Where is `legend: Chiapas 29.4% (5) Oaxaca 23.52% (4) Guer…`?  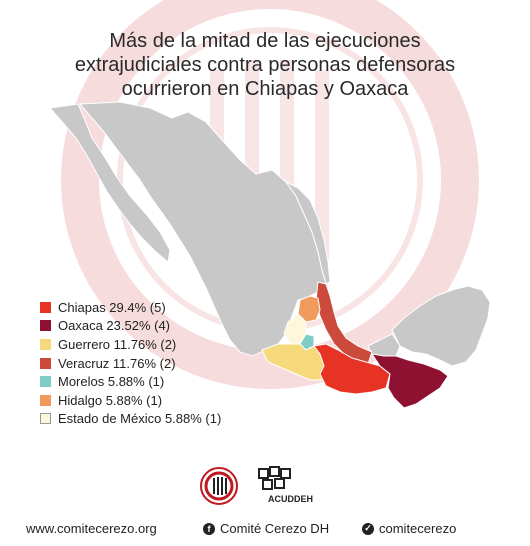 legend: Chiapas 29.4% (5) Oaxaca 23.52% (4) Guer… is located at coordinates (130, 363).